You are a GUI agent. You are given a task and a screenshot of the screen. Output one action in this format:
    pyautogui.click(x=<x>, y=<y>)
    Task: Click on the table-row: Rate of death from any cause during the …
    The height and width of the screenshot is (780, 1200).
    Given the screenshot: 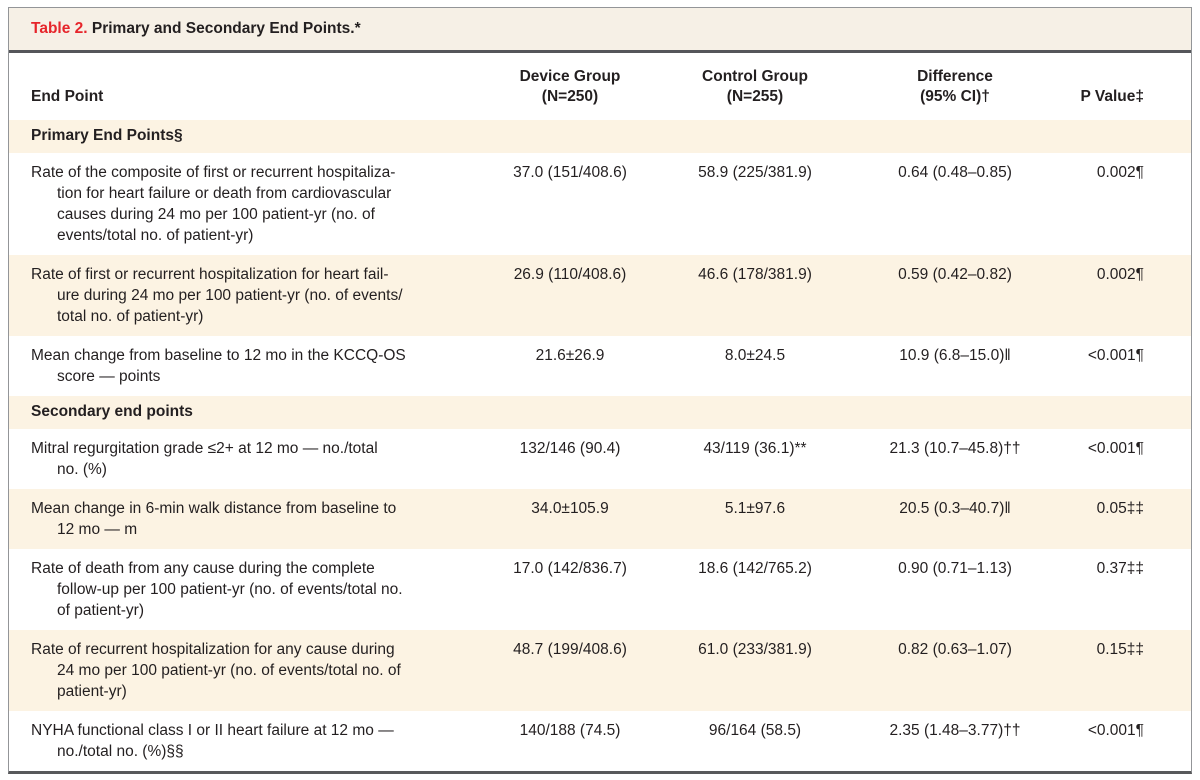 What is the action you would take?
    pyautogui.click(x=600, y=589)
    